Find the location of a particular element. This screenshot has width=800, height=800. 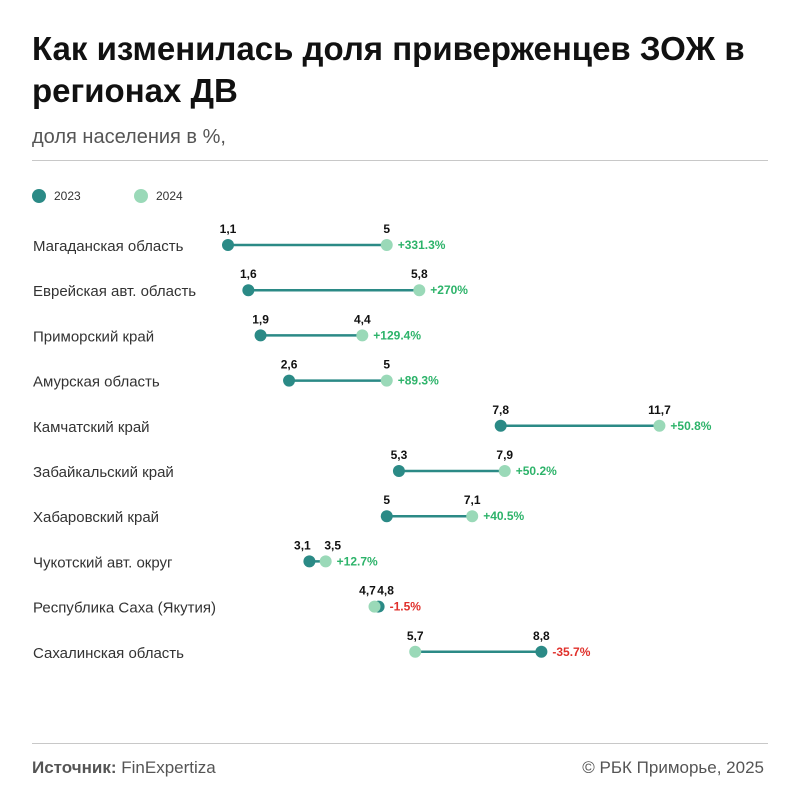

region-label: Еврейская авт. область is located at coordinates (114, 291).